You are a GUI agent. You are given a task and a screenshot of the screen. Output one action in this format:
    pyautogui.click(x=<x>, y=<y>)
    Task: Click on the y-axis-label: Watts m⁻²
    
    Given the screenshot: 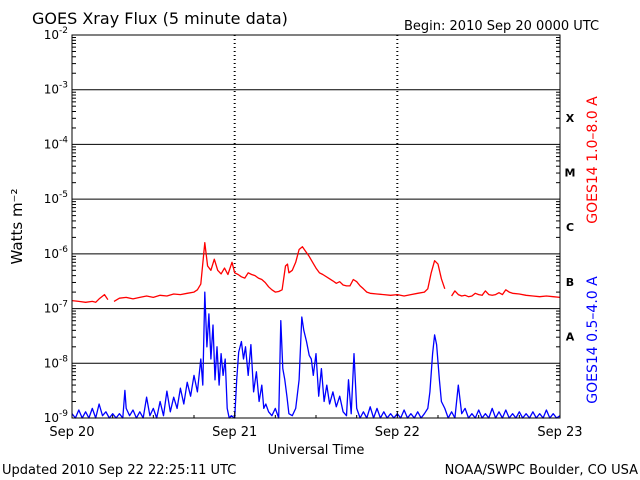 What is the action you would take?
    pyautogui.click(x=17, y=227)
    